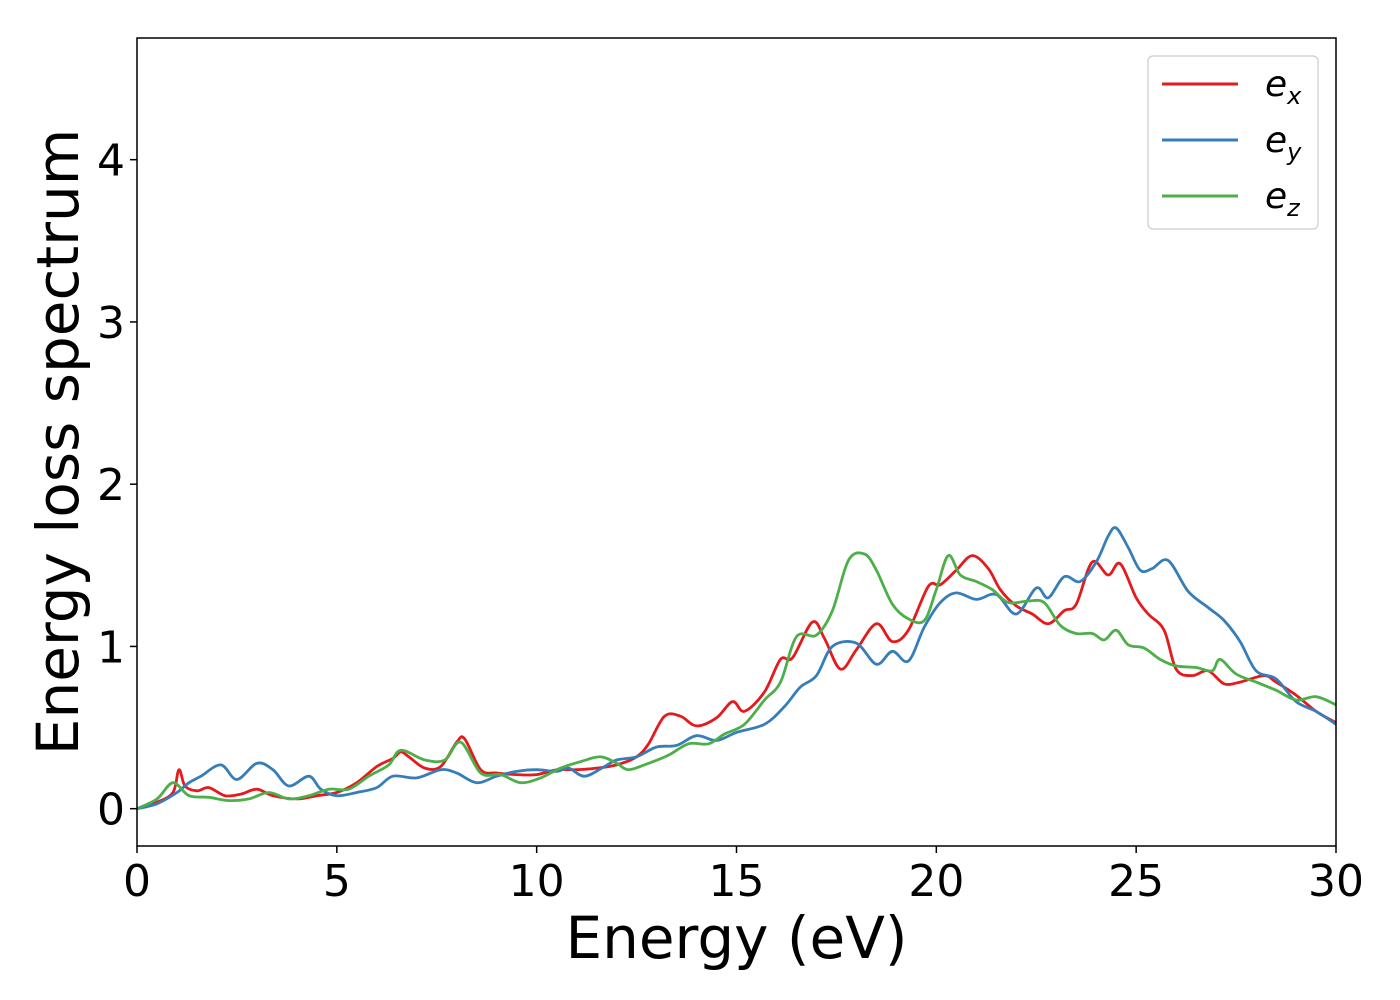 The height and width of the screenshot is (1000, 1400). Describe the element at coordinates (1283, 199) in the screenshot. I see `legend-label-z: ez` at that location.